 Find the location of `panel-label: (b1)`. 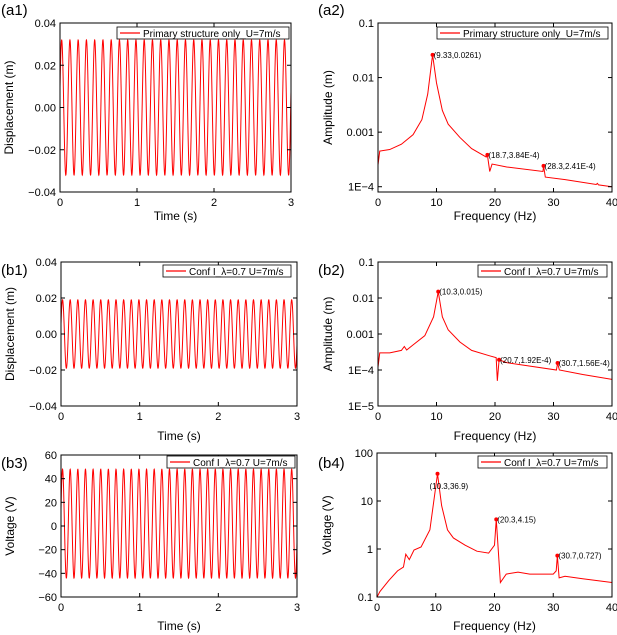

panel-label: (b1) is located at coordinates (14, 270).